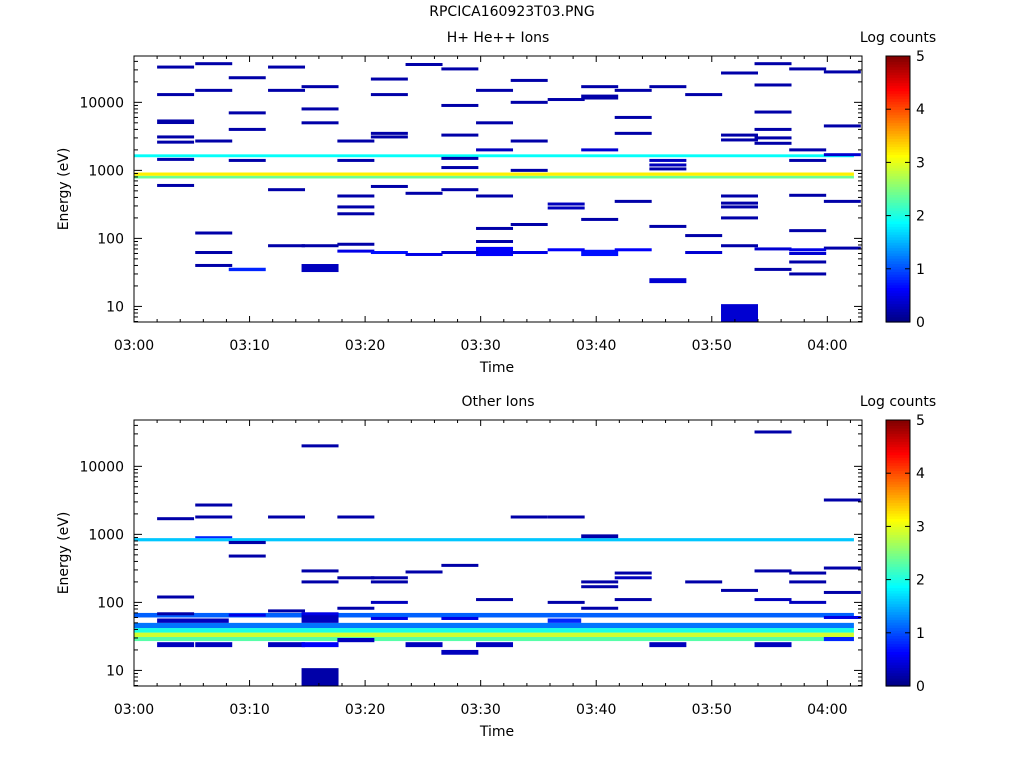  I want to click on colorbar-label: Log counts, so click(898, 38).